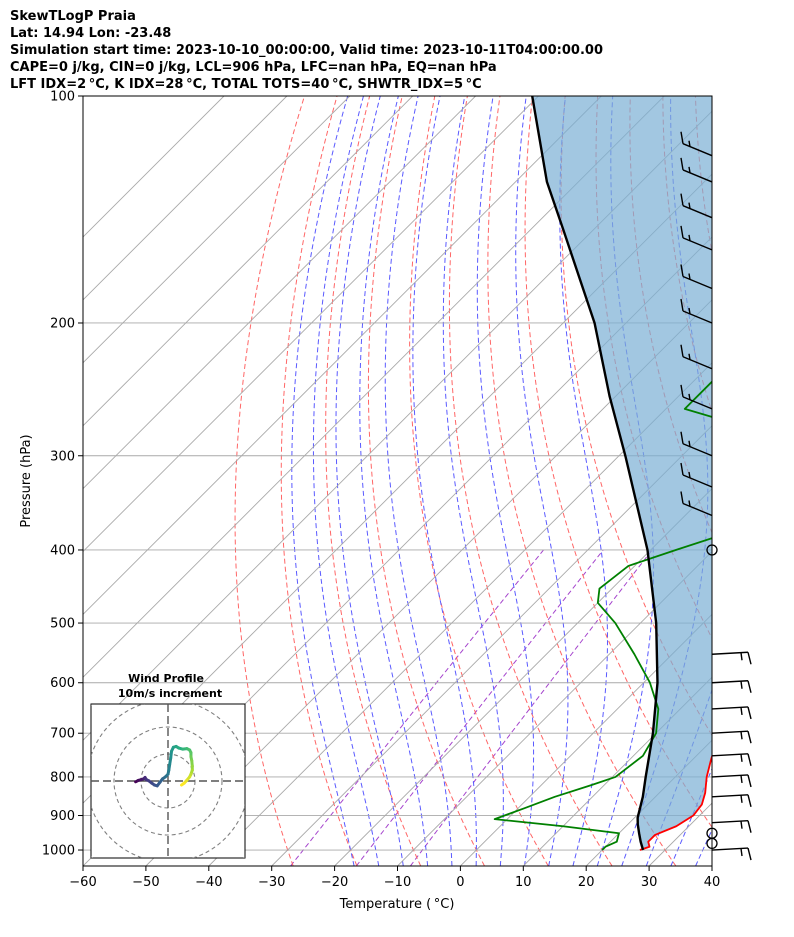  I want to click on y-tick-label: 600, so click(62, 683).